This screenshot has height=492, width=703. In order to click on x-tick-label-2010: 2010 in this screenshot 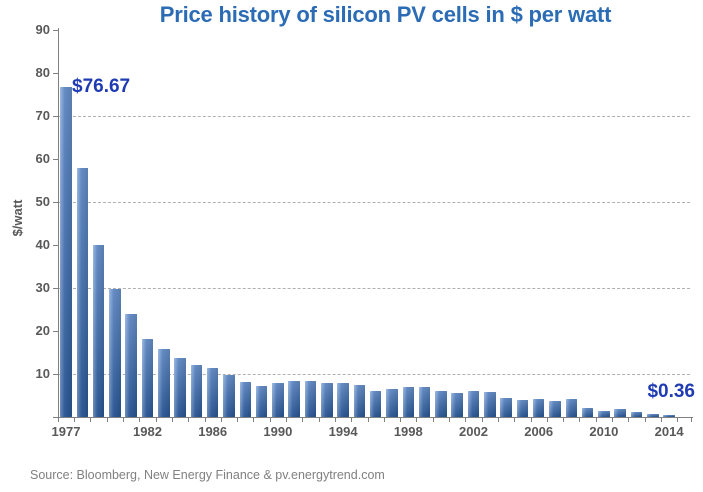, I will do `click(604, 431)`.